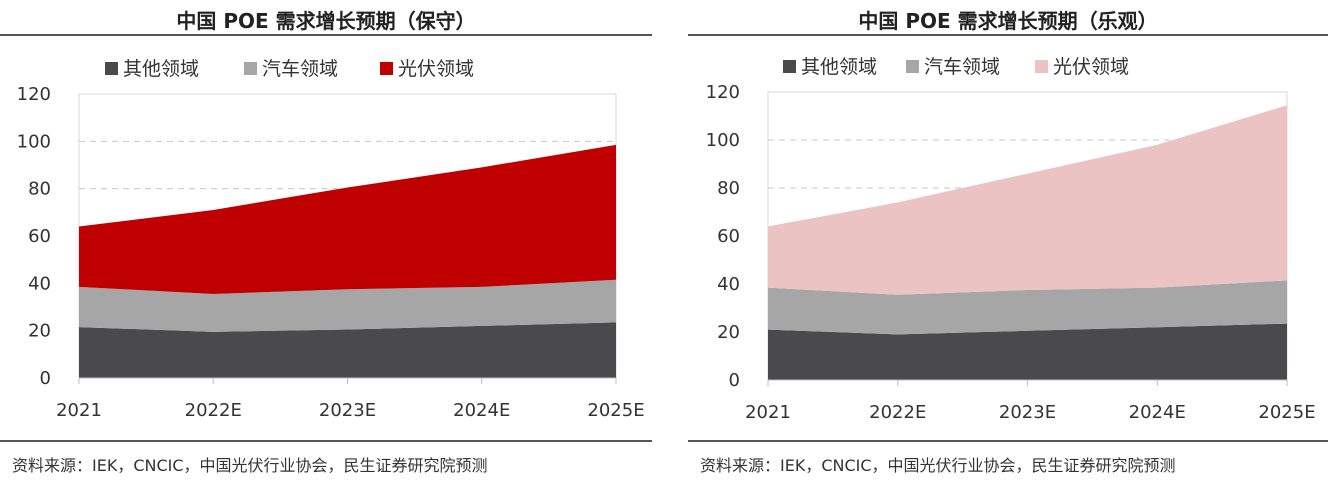 Image resolution: width=1328 pixels, height=484 pixels. Describe the element at coordinates (1008, 21) in the screenshot. I see `chart-title: 中国 POE 需求增长预期（乐观）` at that location.